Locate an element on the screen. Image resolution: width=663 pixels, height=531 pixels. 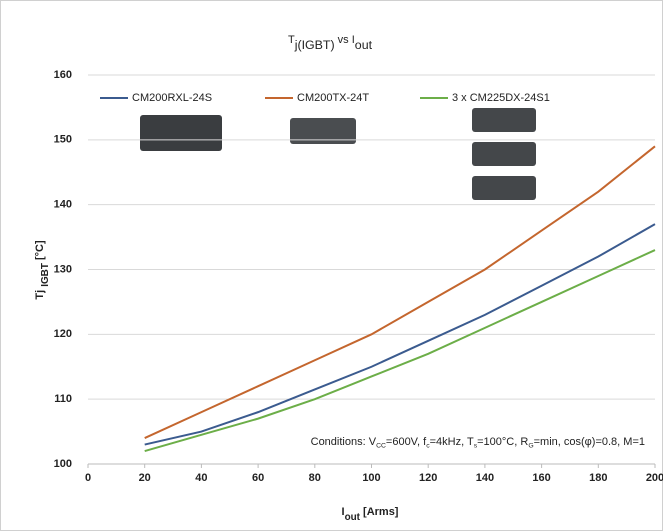
module-images is located at coordinates (338, 154).